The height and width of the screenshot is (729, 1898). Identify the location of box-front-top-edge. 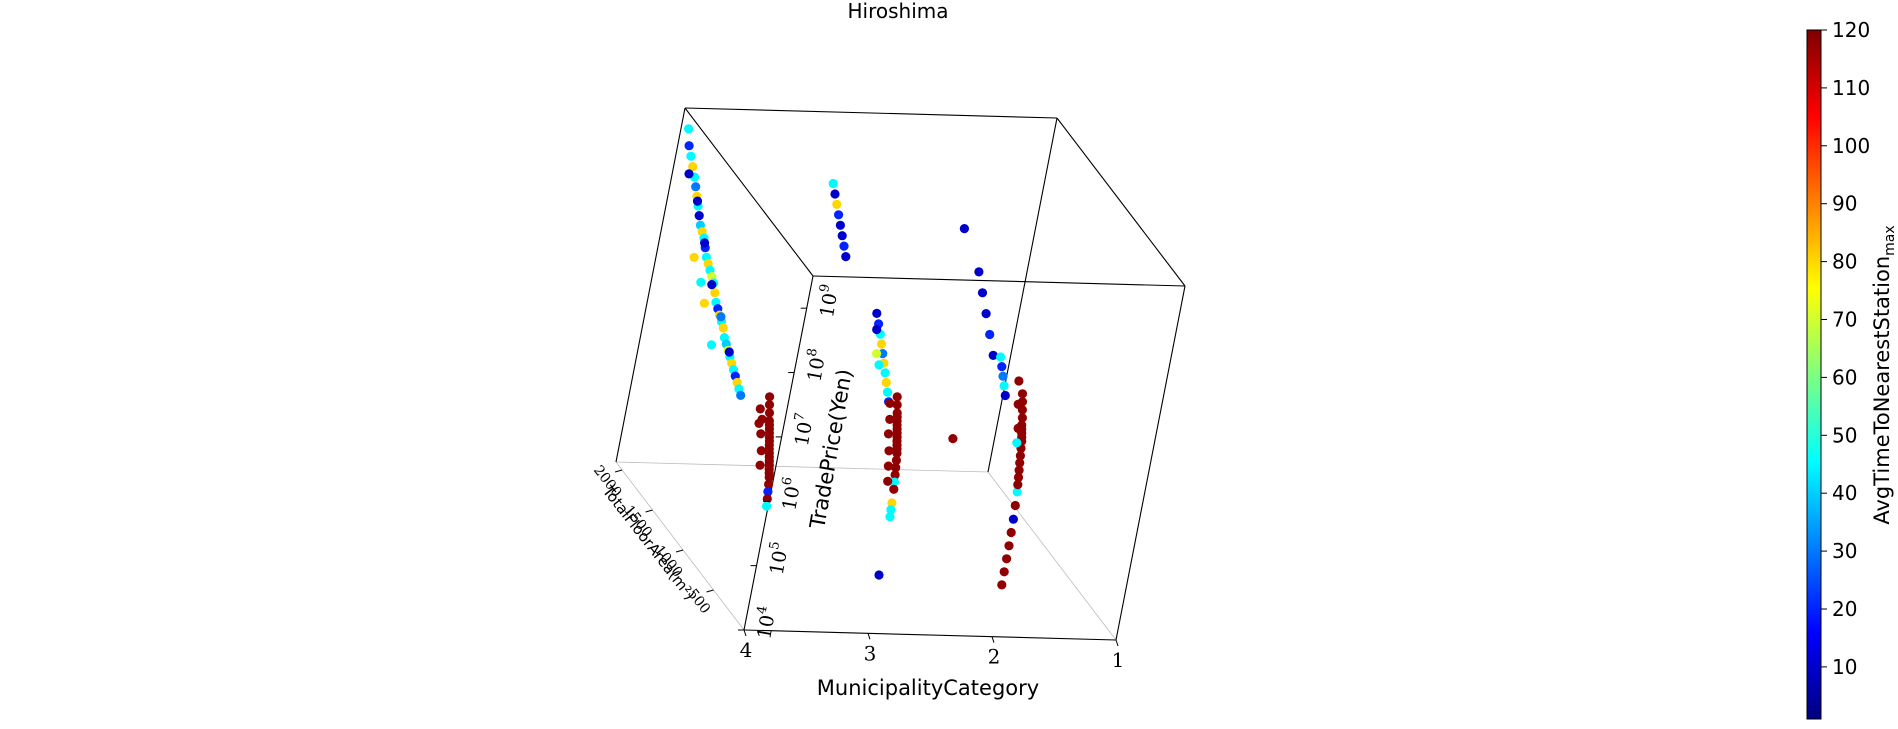
(999, 281).